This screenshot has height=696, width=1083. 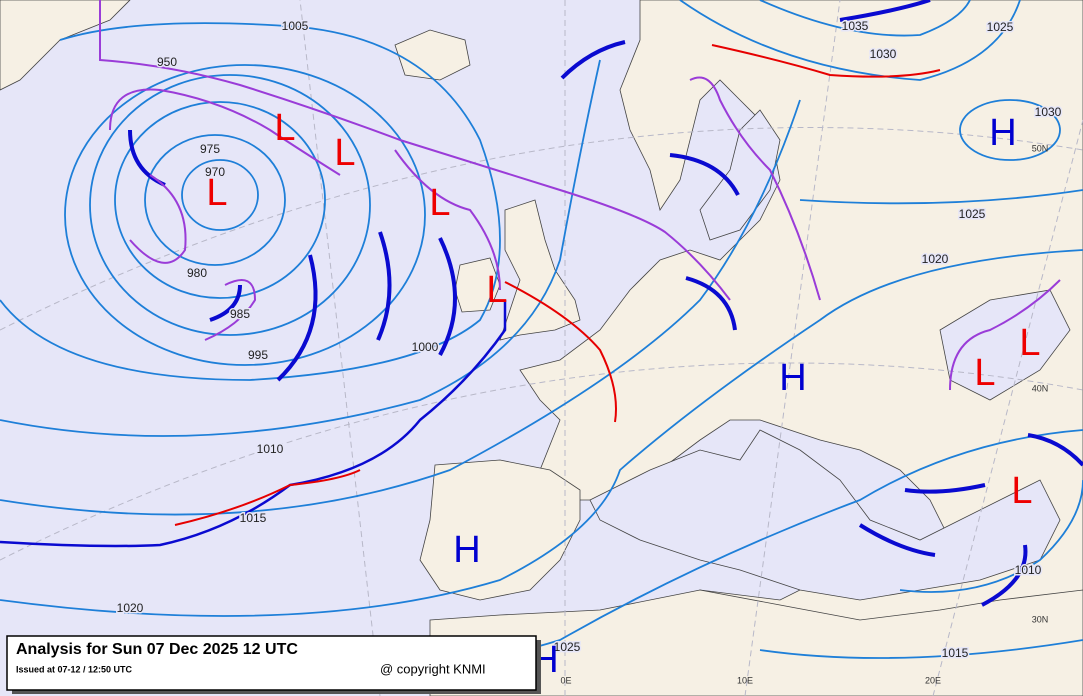 What do you see at coordinates (1040, 388) in the screenshot?
I see `grid-label: 40N` at bounding box center [1040, 388].